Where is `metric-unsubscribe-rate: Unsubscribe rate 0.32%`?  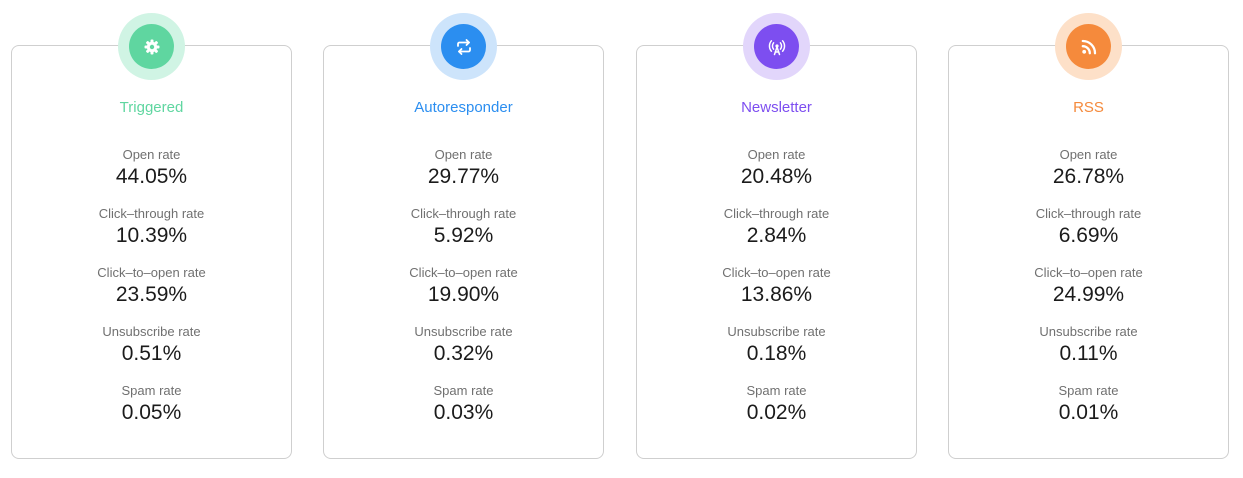
metric-unsubscribe-rate: Unsubscribe rate 0.32% is located at coordinates (463, 352).